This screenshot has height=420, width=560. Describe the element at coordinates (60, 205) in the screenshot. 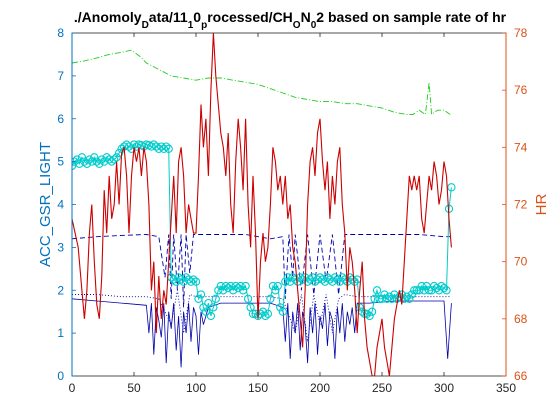

I see `y-tick-left-label: 4` at that location.